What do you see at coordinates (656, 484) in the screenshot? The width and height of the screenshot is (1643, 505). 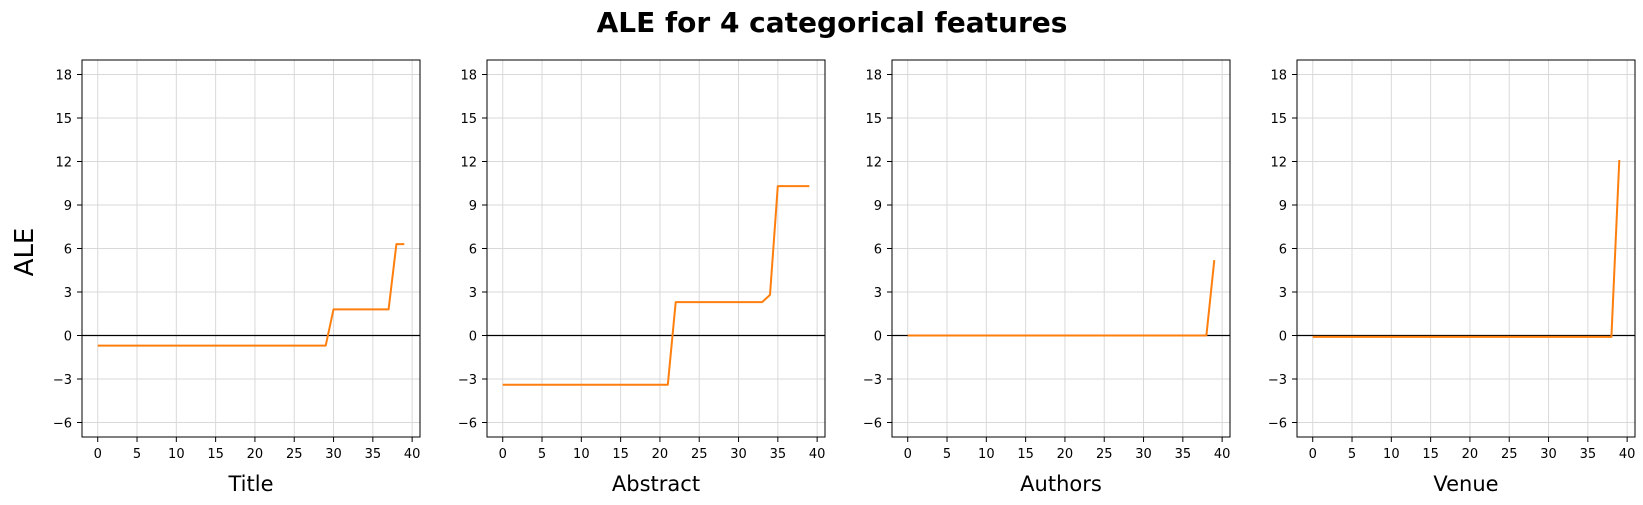 I see `x-axis-label: Abstract` at bounding box center [656, 484].